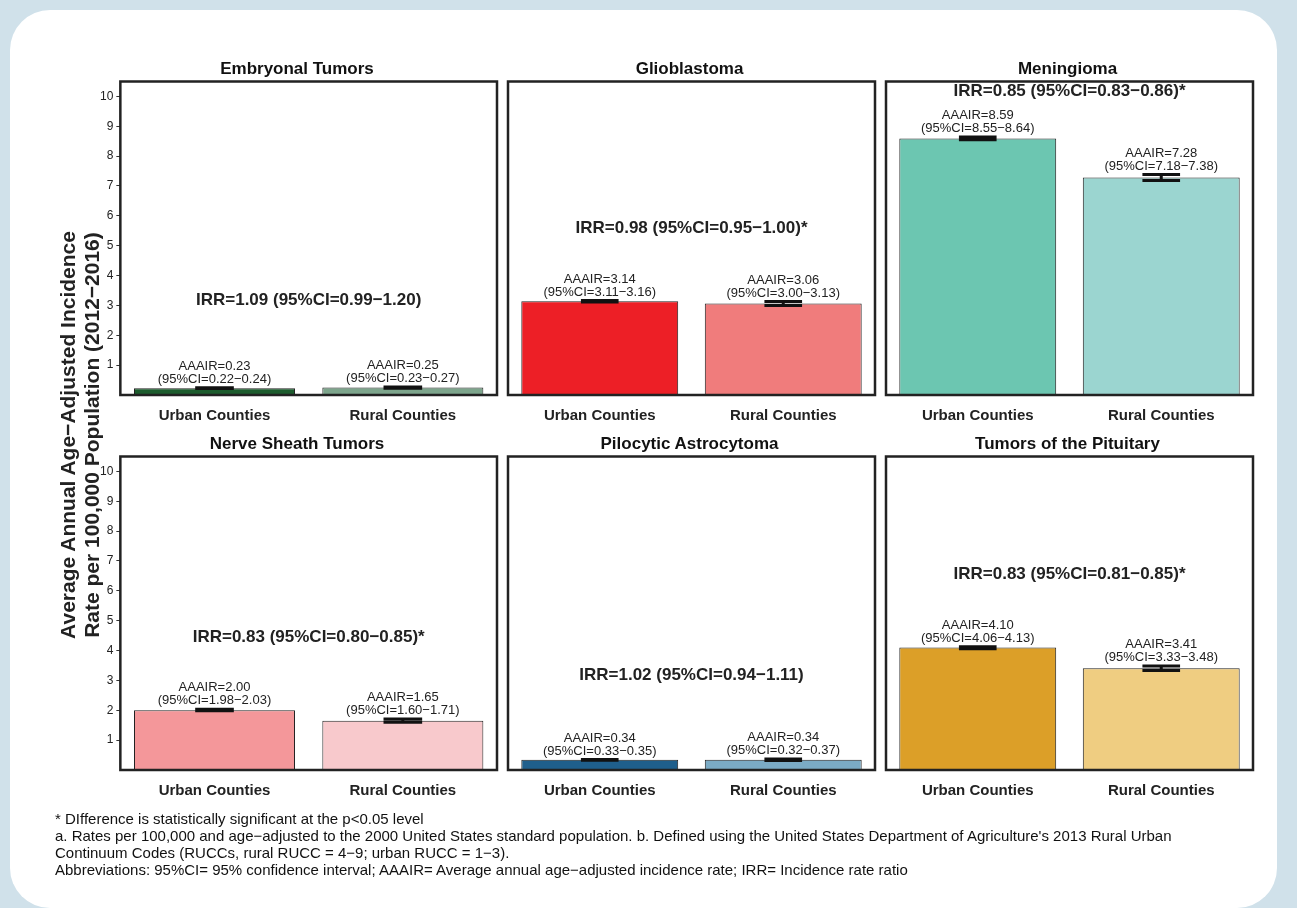  Describe the element at coordinates (1069, 91) in the screenshot. I see `annotation: IRR=0.85 (95%CI=0.83−0.86)*` at that location.